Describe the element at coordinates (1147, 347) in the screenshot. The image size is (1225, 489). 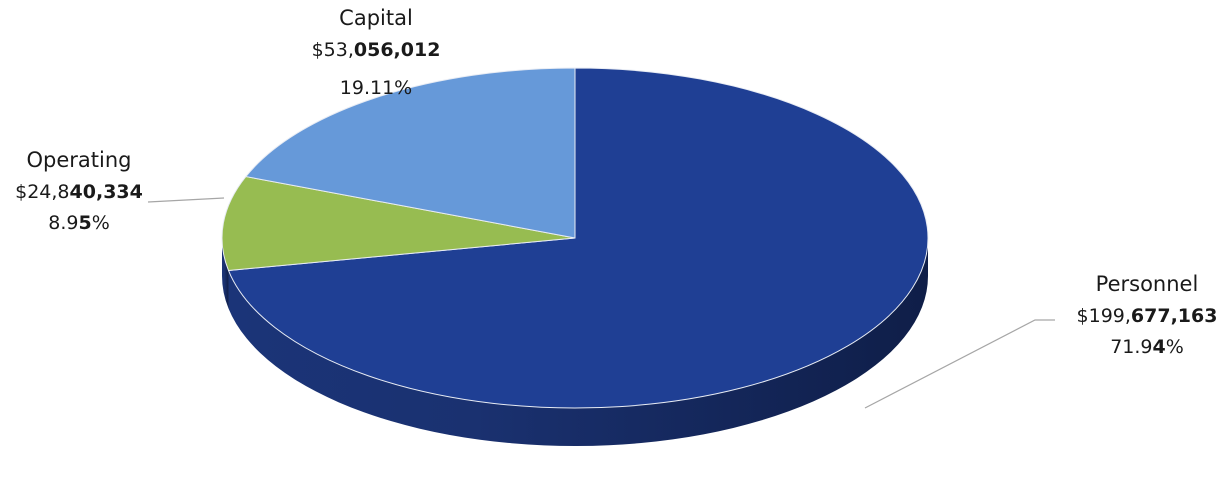
I see `label-percent-personnel: 71.94%` at that location.